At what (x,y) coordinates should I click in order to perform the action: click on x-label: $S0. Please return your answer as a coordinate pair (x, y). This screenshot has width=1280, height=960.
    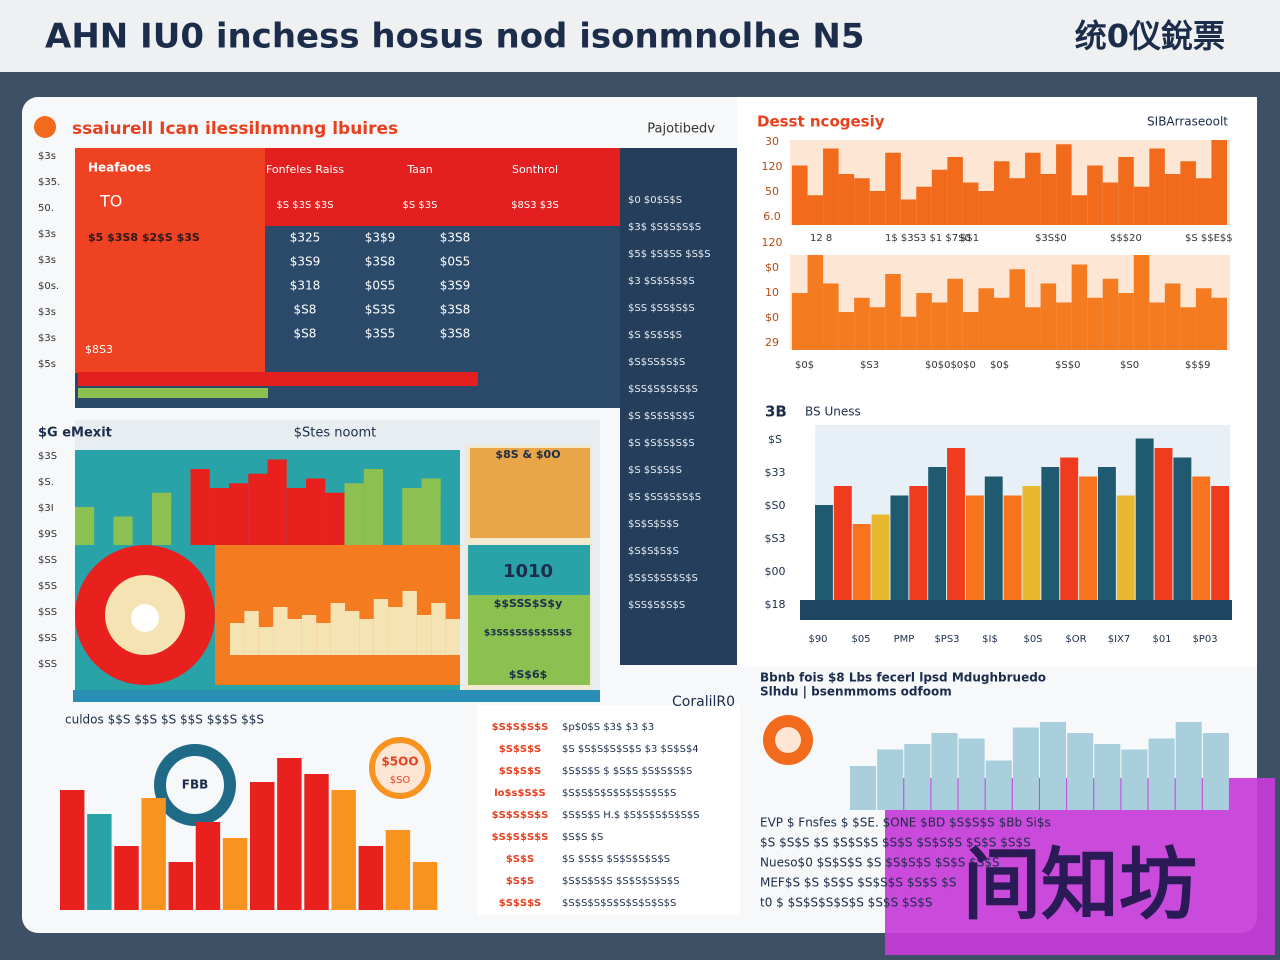
    Looking at the image, I should click on (1129, 365).